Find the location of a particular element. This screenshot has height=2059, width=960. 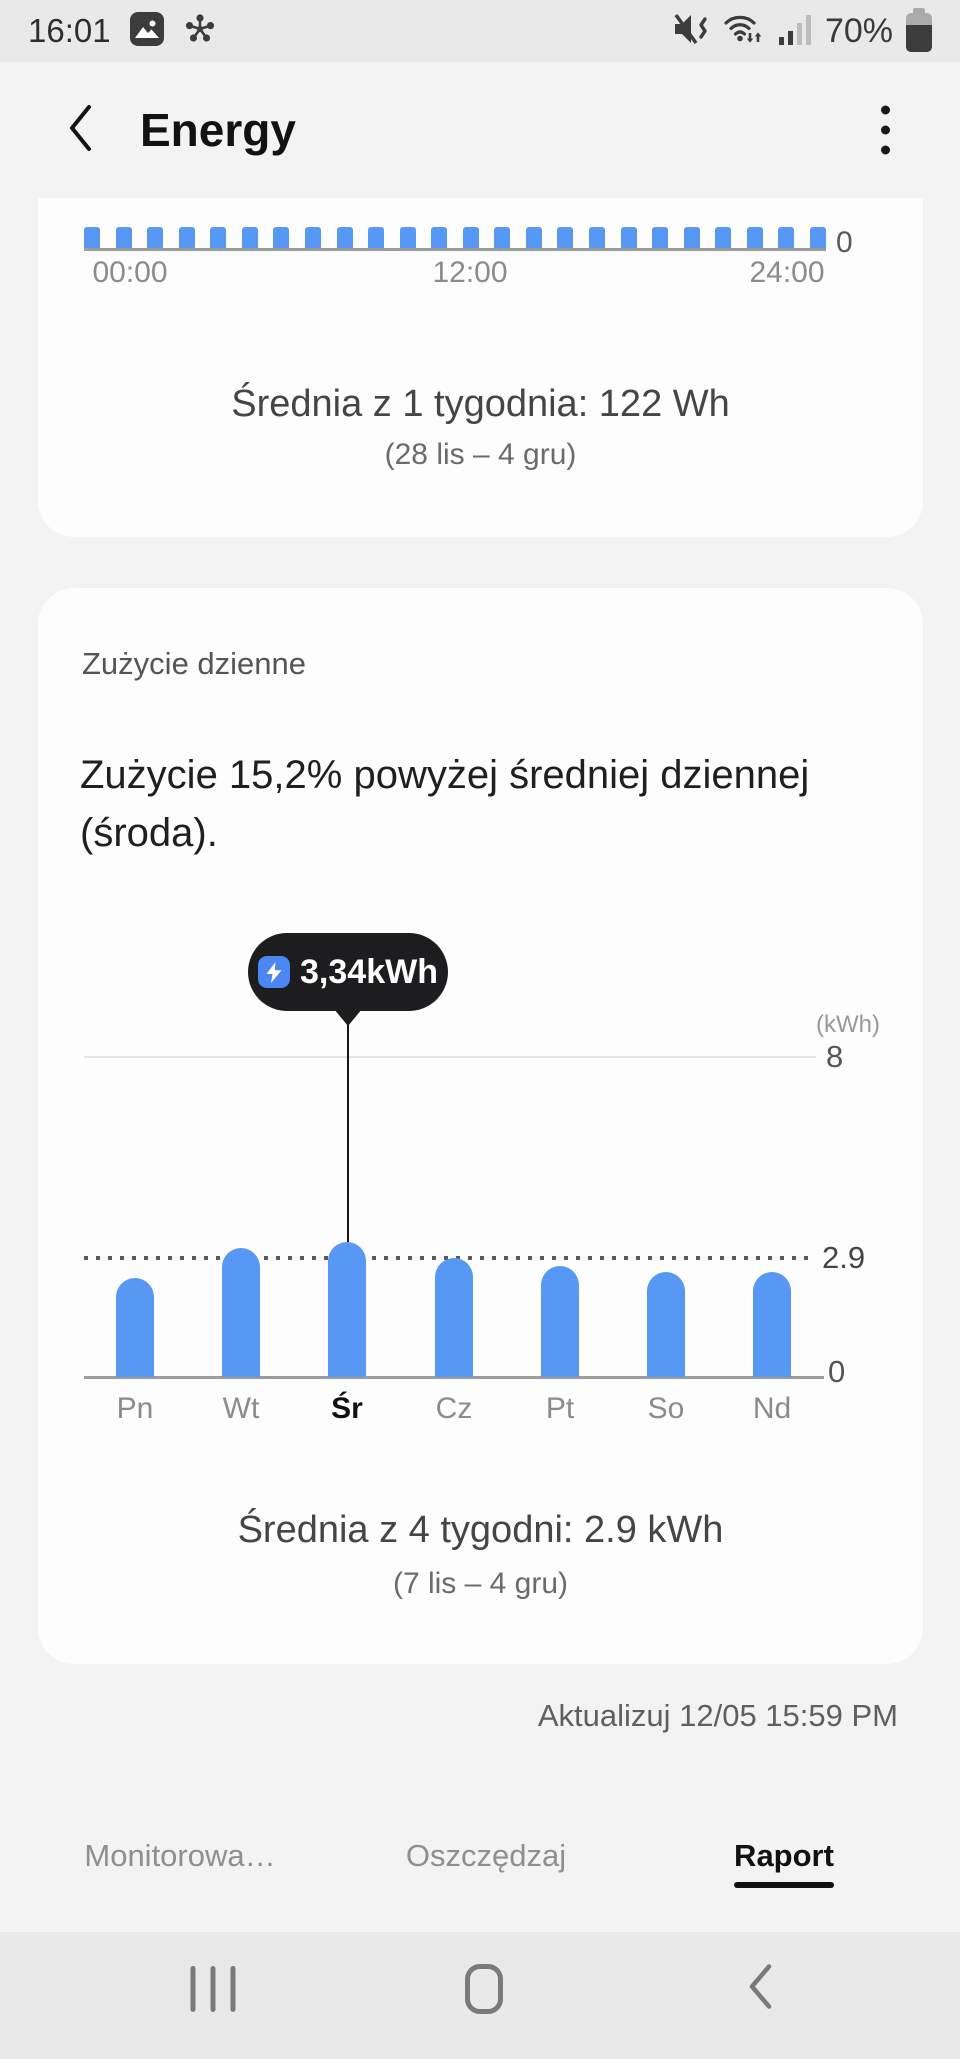

back-button is located at coordinates (80, 130).